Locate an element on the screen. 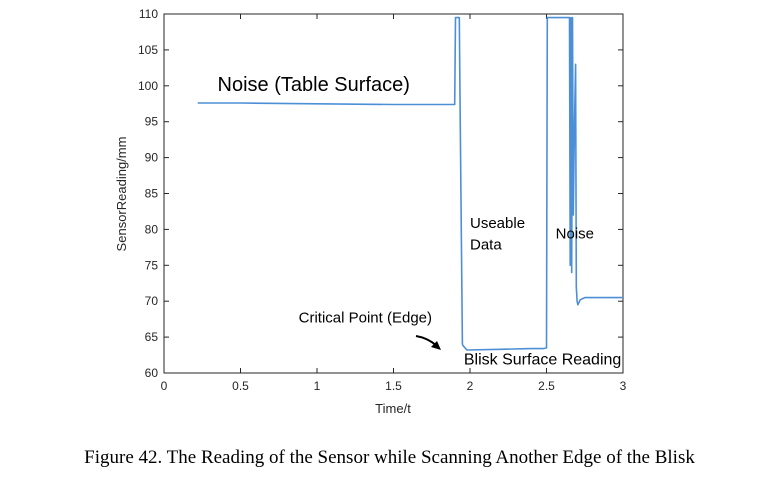 The width and height of the screenshot is (779, 482). x-tick-label: 0.5 is located at coordinates (240, 386).